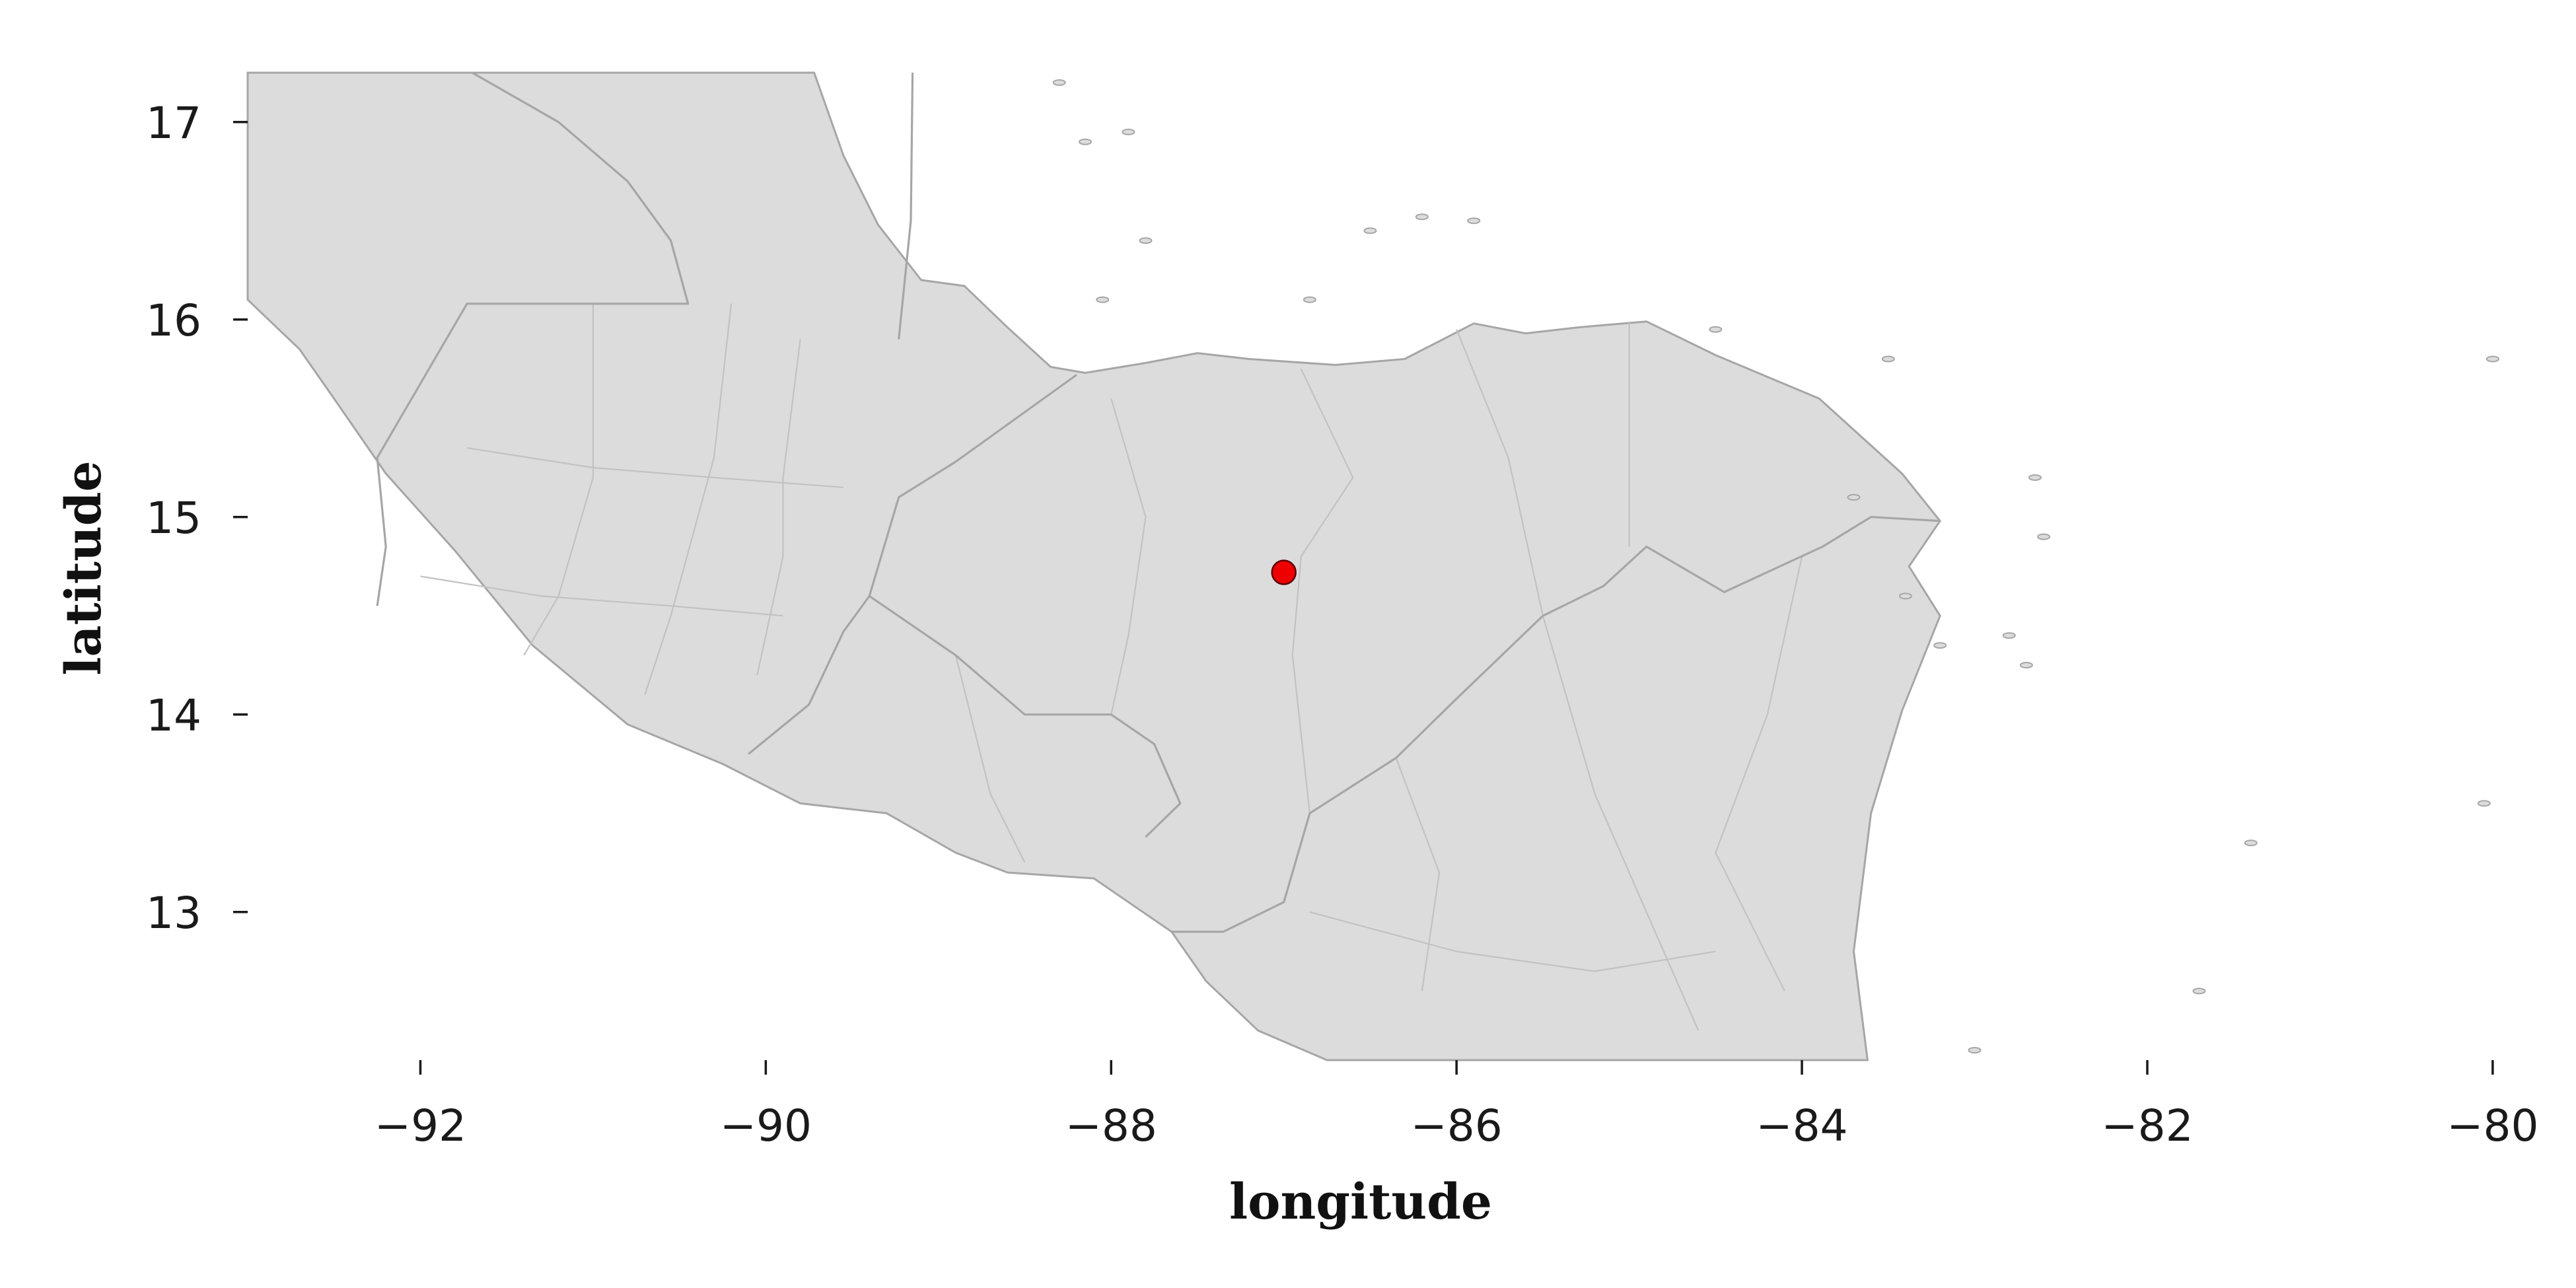 This screenshot has width=2576, height=1288. I want to click on y-tick-label: 13, so click(174, 913).